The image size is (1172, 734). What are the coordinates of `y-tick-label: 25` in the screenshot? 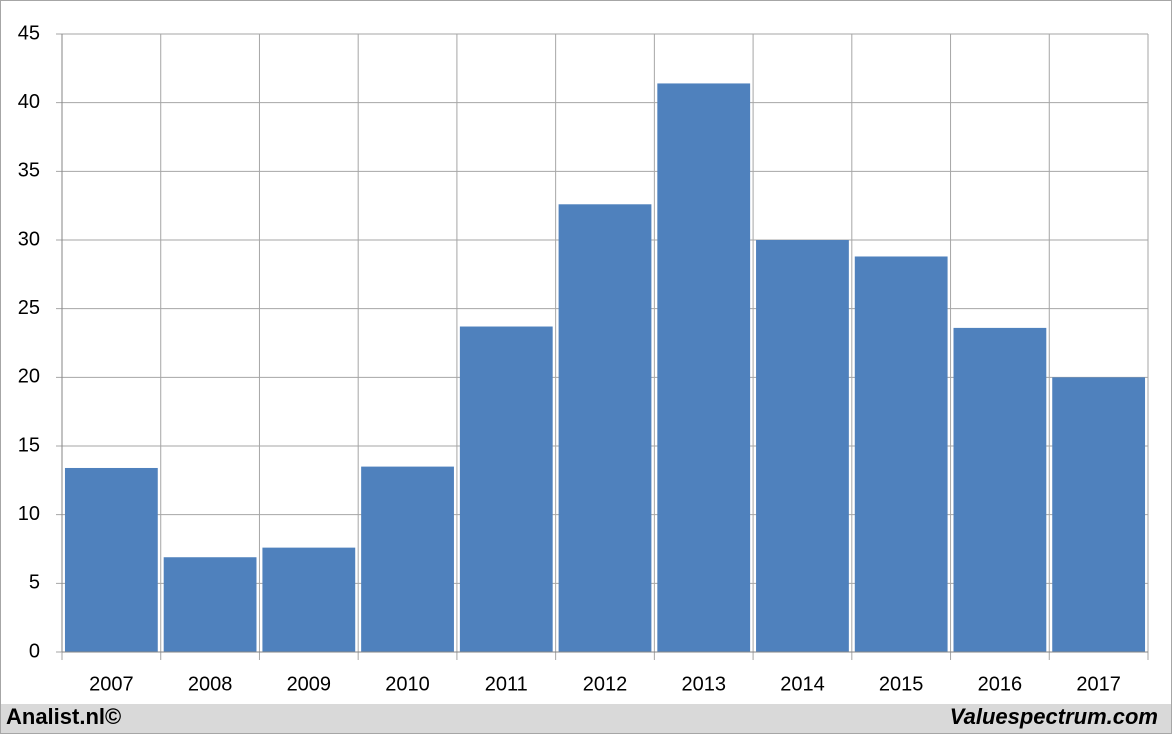 It's located at (29, 308).